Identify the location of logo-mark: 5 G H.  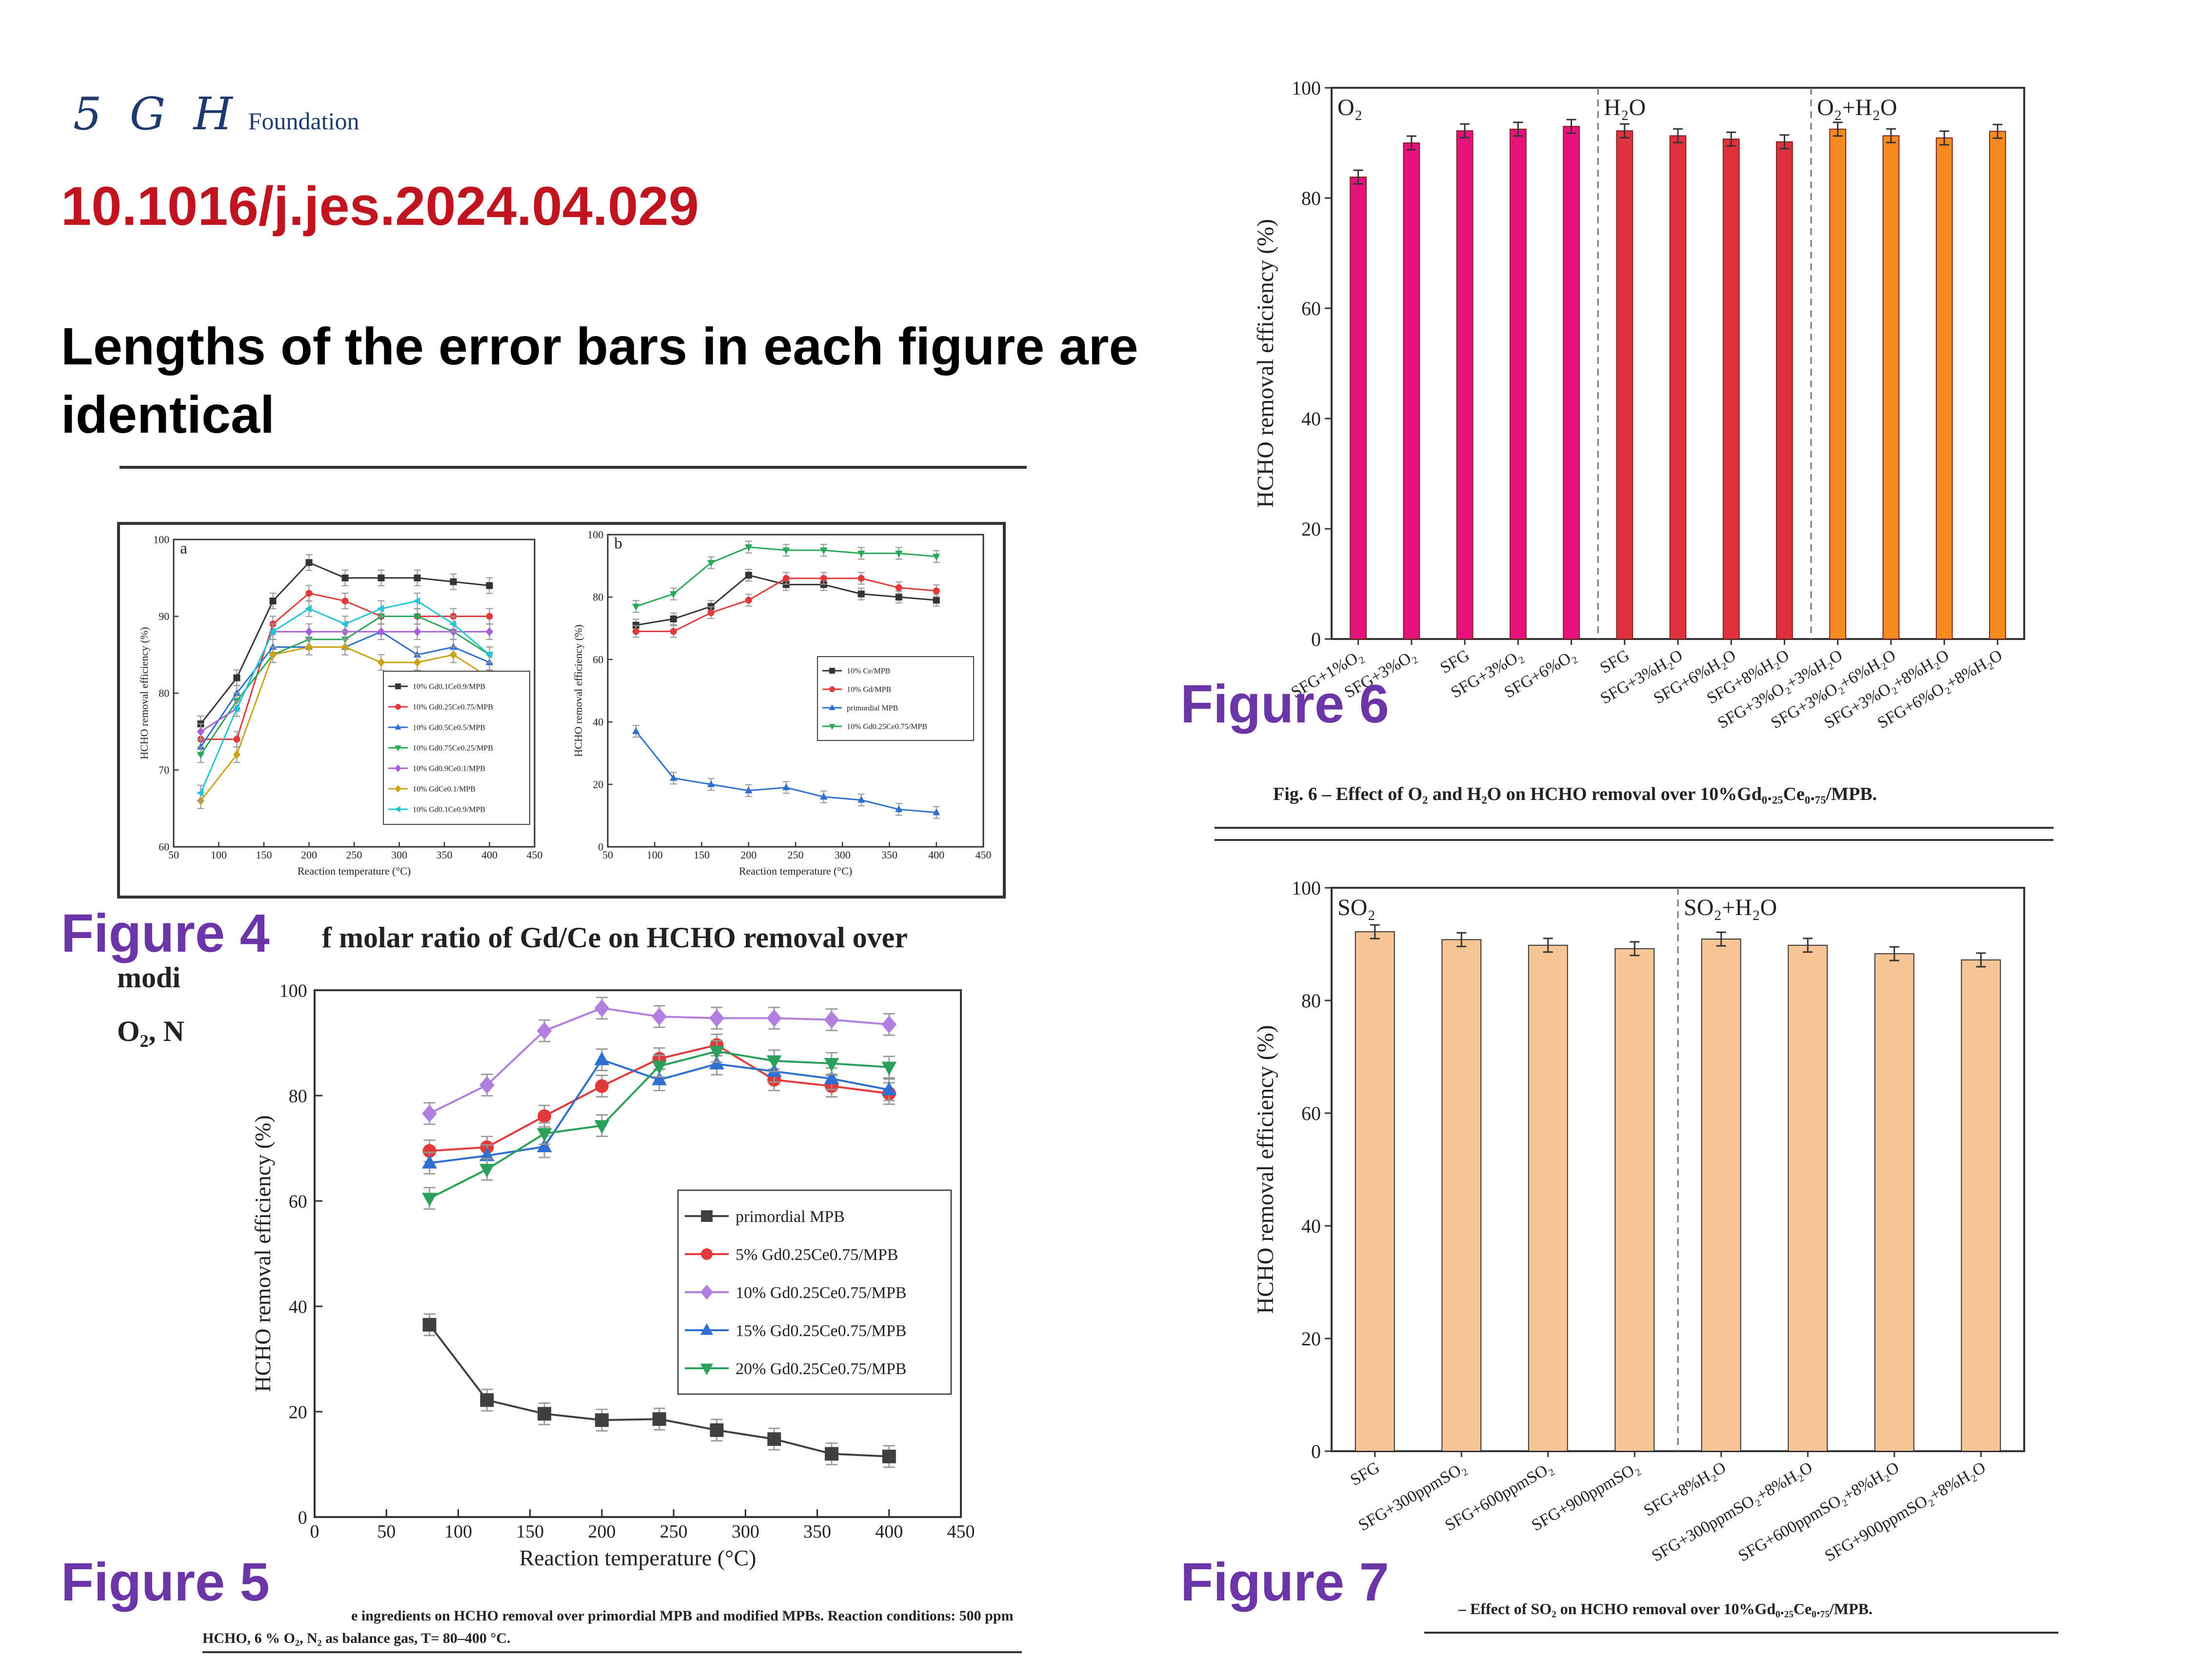
(156, 114).